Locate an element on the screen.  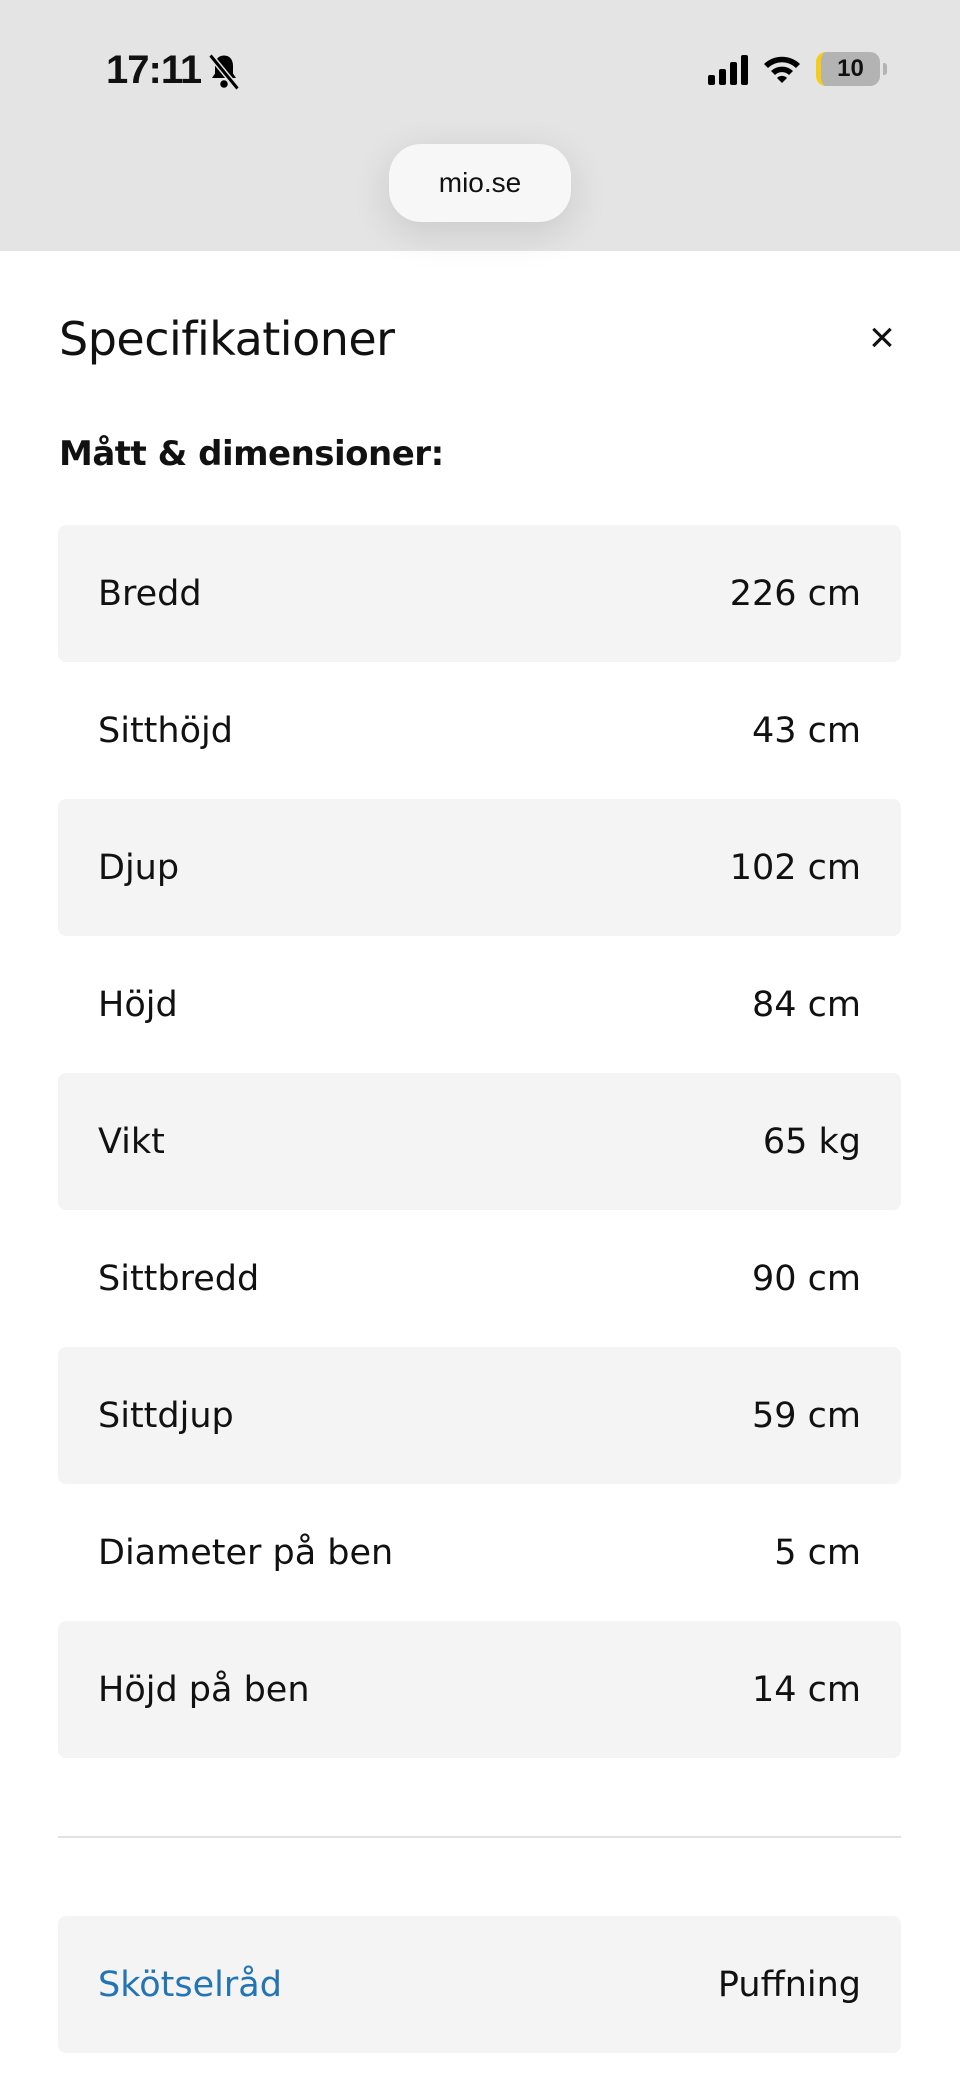
status-bar-area: 17:11 10 mio.se is located at coordinates (480, 125).